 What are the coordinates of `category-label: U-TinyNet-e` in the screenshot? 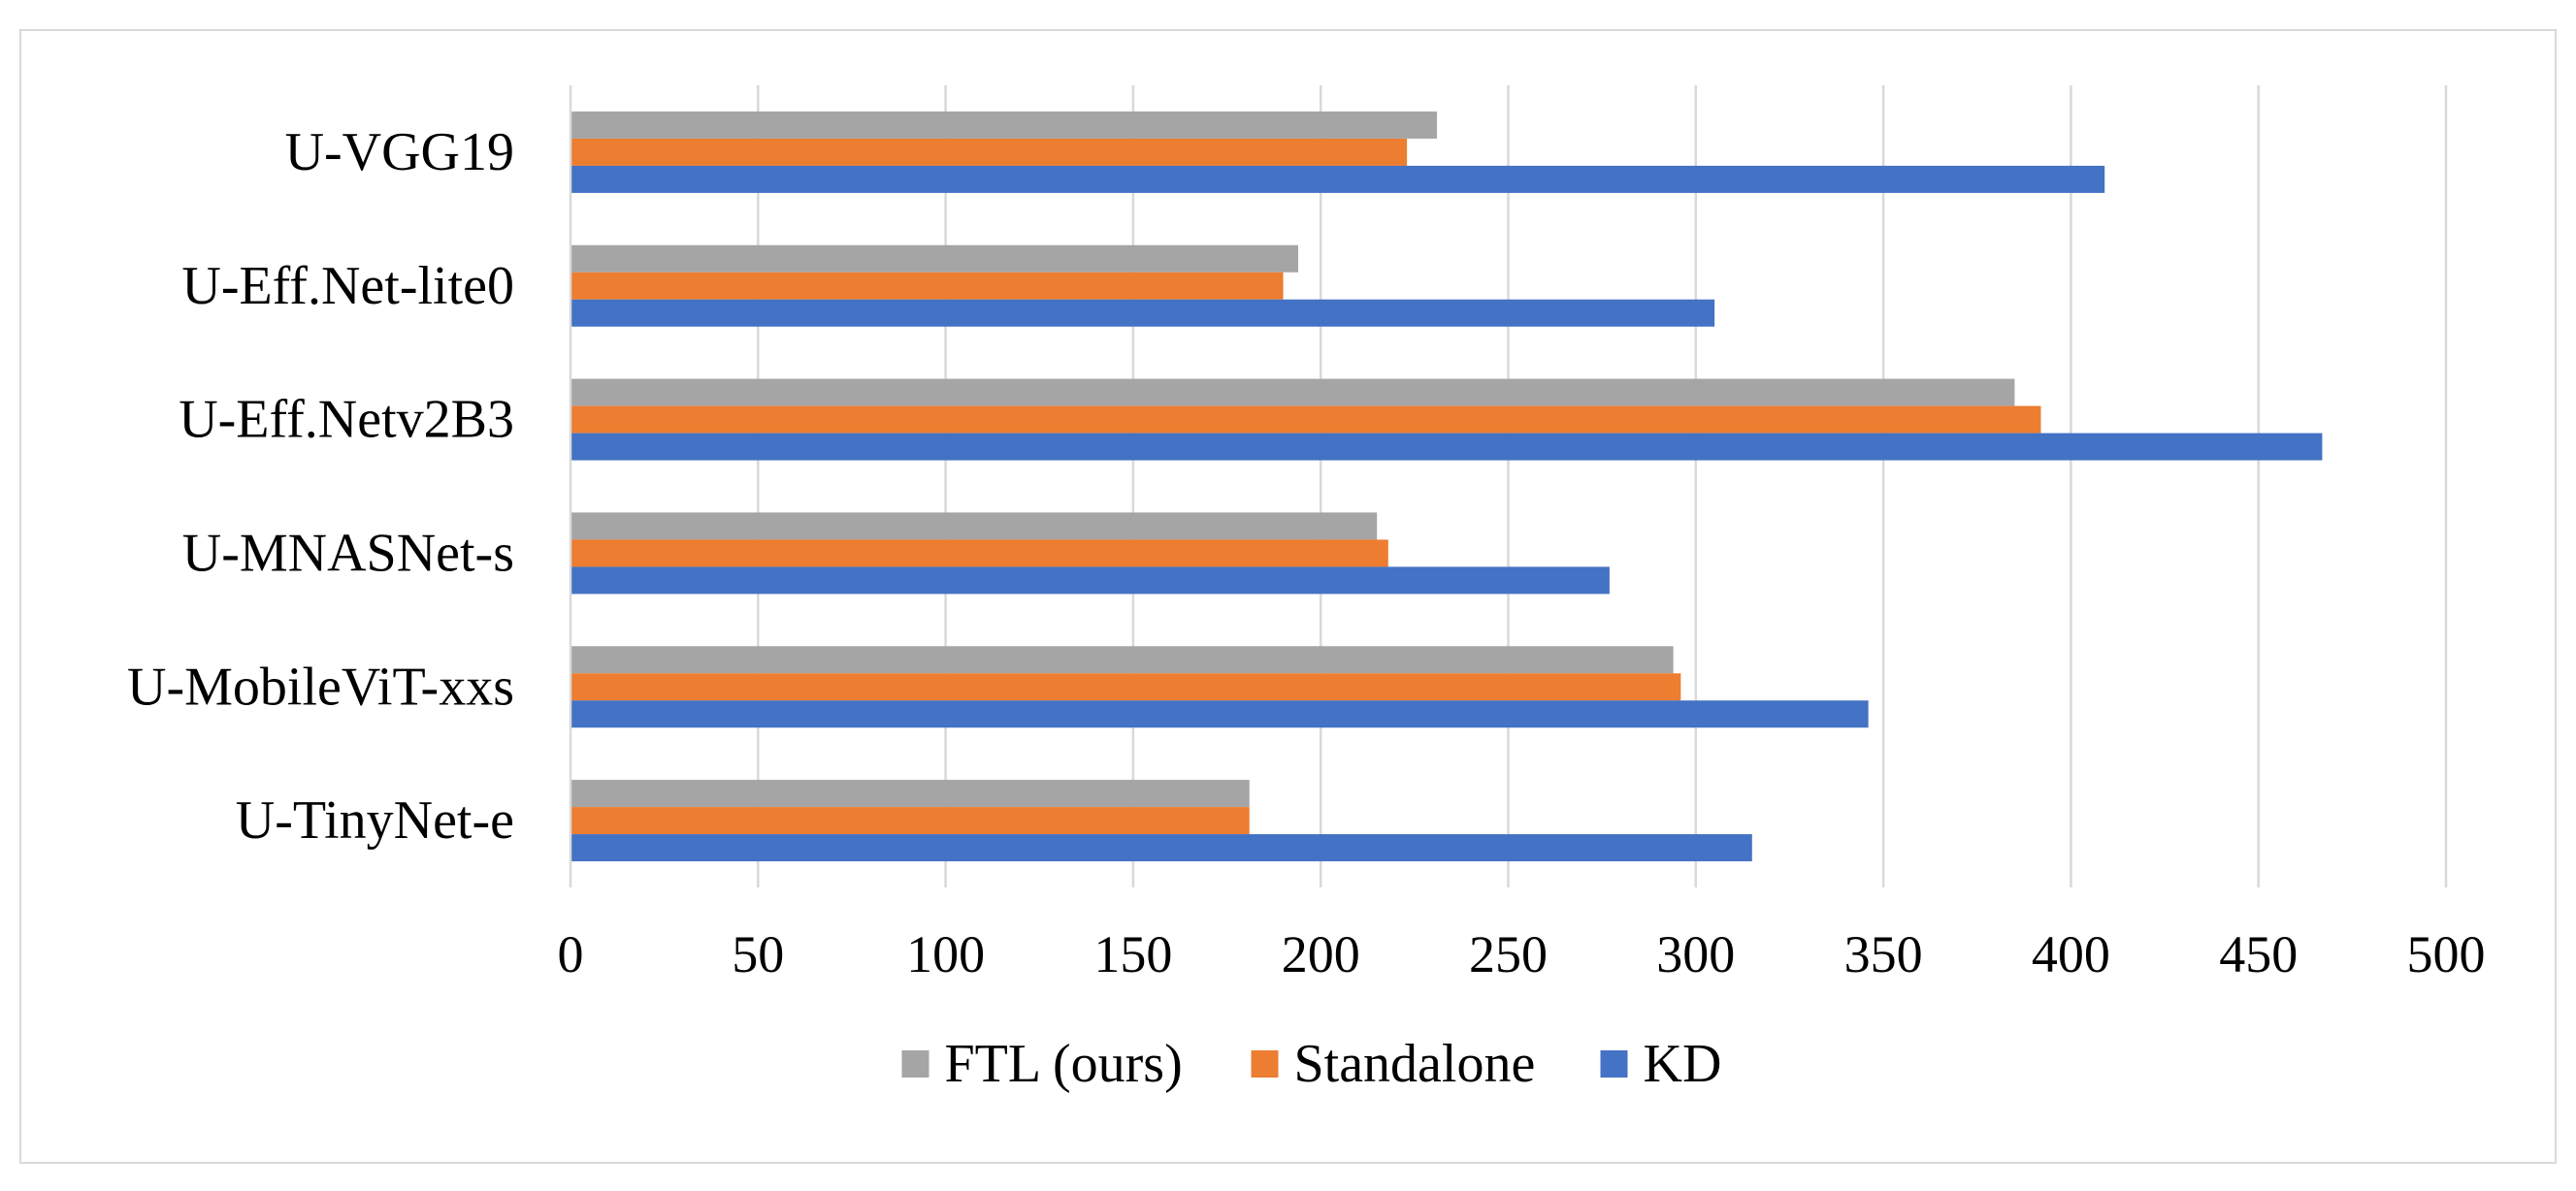 It's located at (375, 820).